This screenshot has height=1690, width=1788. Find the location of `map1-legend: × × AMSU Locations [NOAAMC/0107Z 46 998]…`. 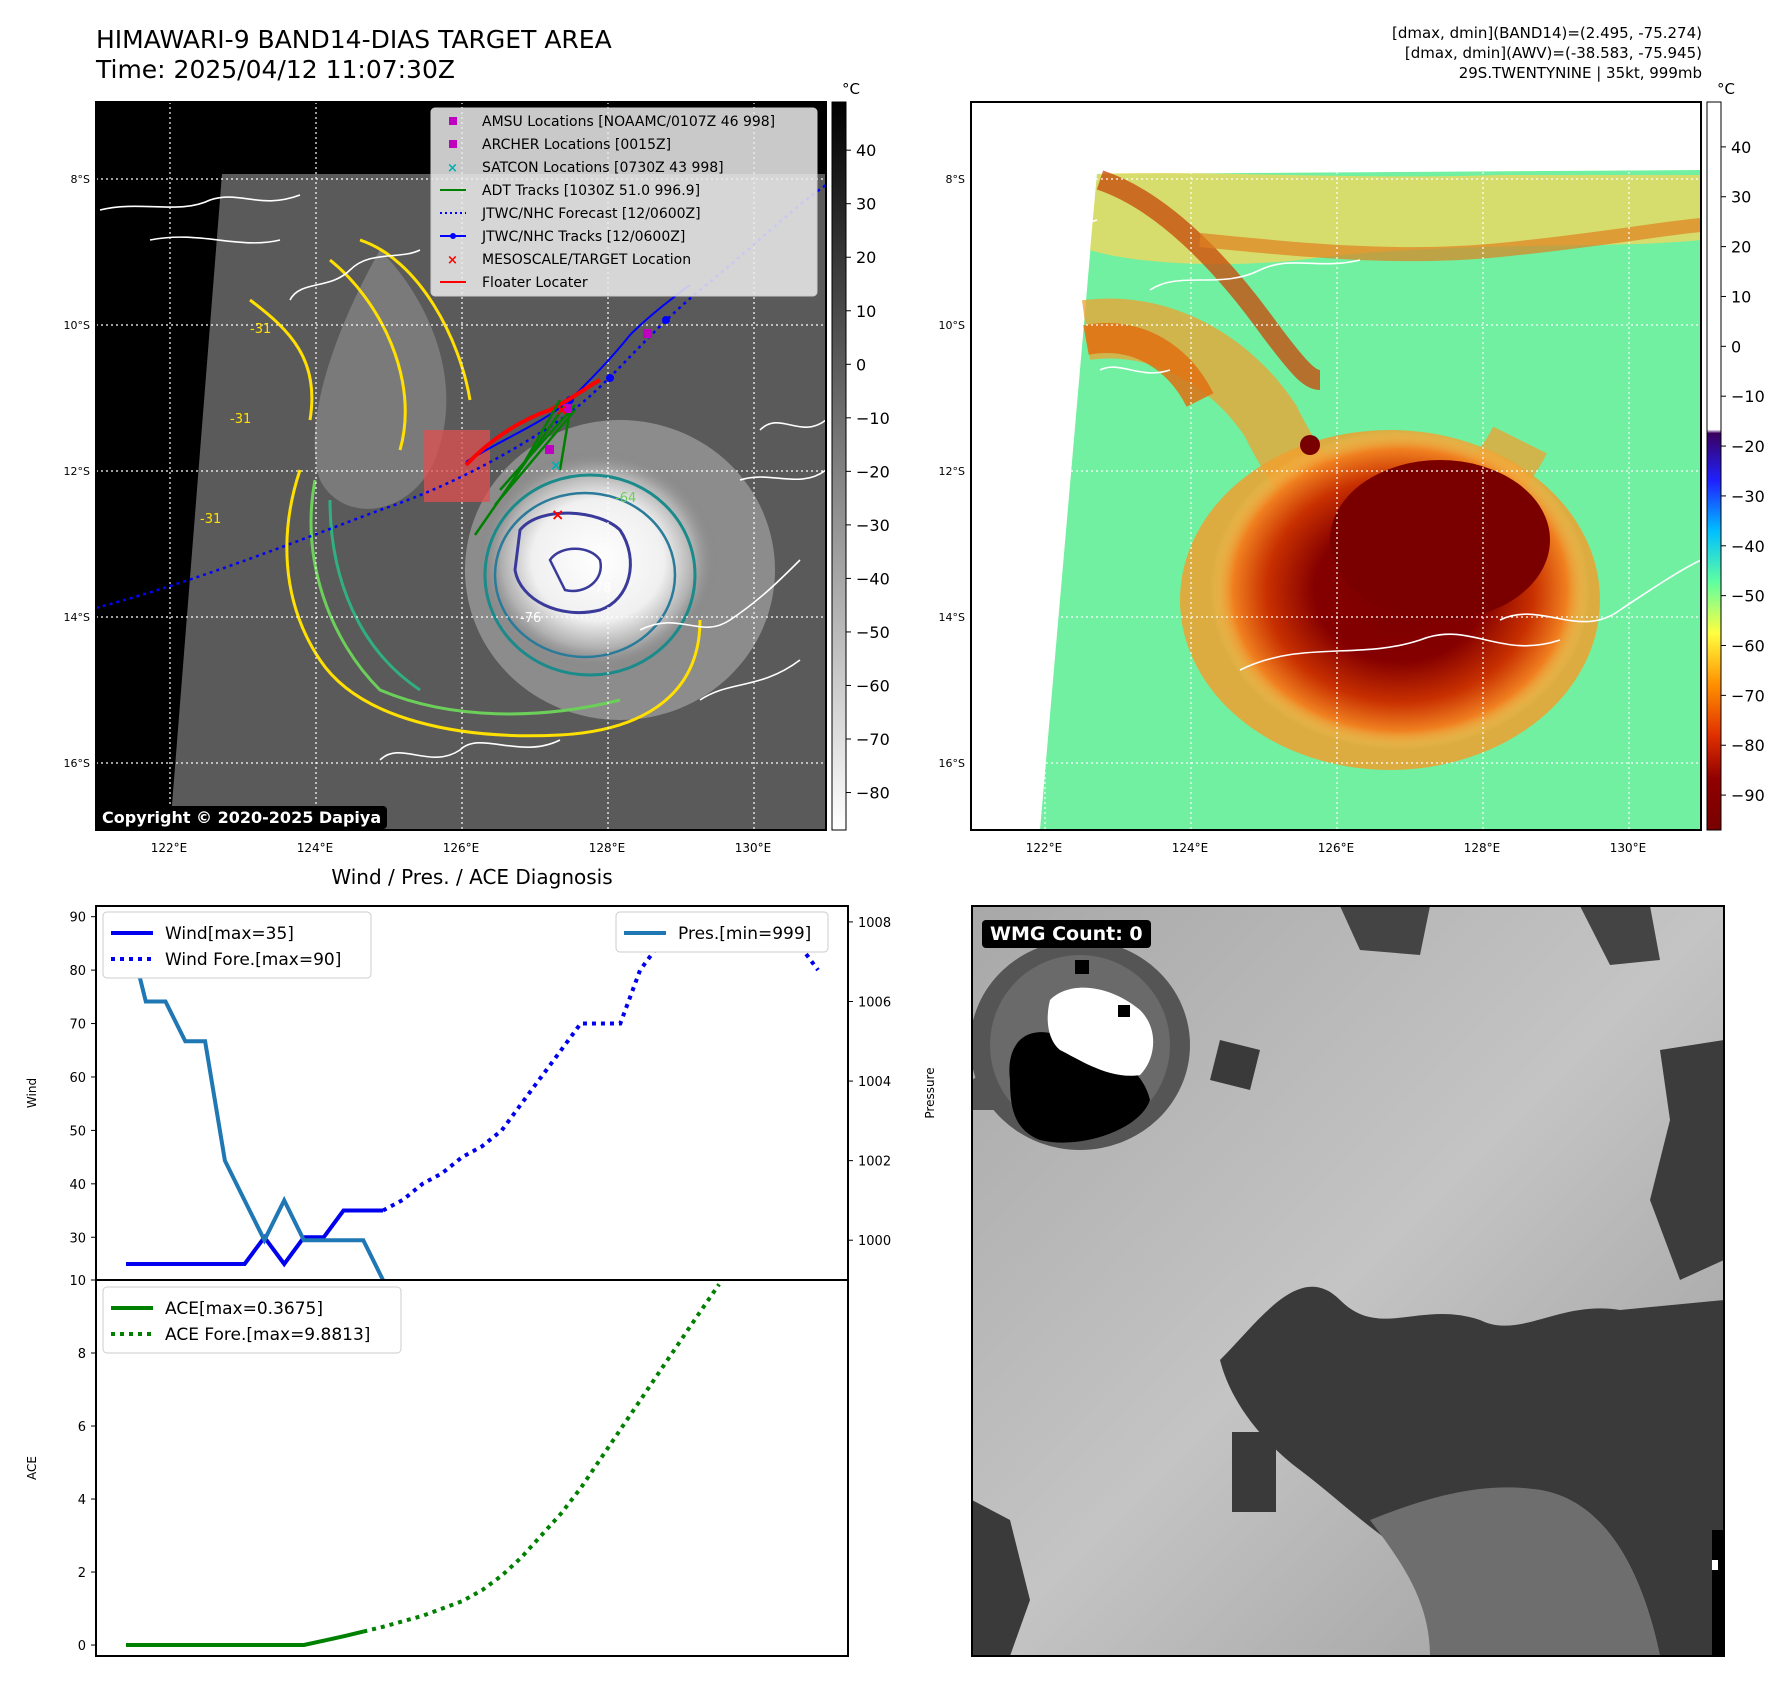

map1-legend: × × AMSU Locations [NOAAMC/0107Z 46 998]… is located at coordinates (624, 202).